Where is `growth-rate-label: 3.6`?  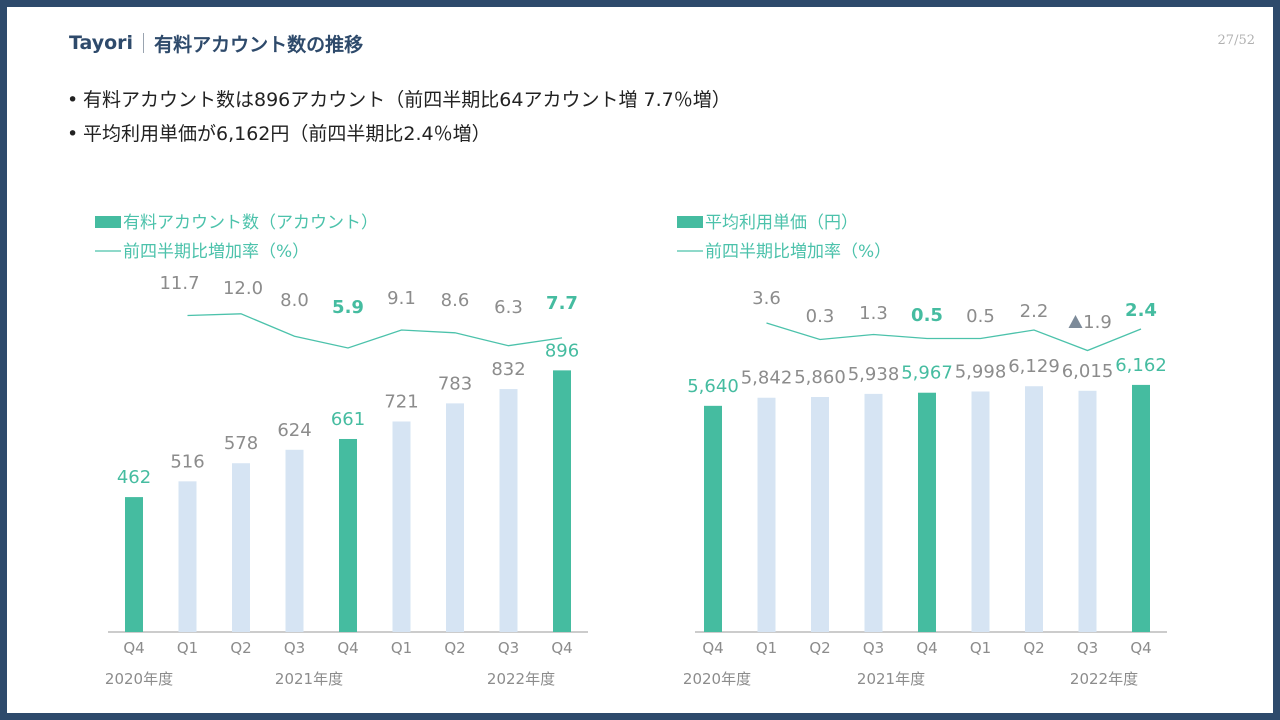 growth-rate-label: 3.6 is located at coordinates (766, 298).